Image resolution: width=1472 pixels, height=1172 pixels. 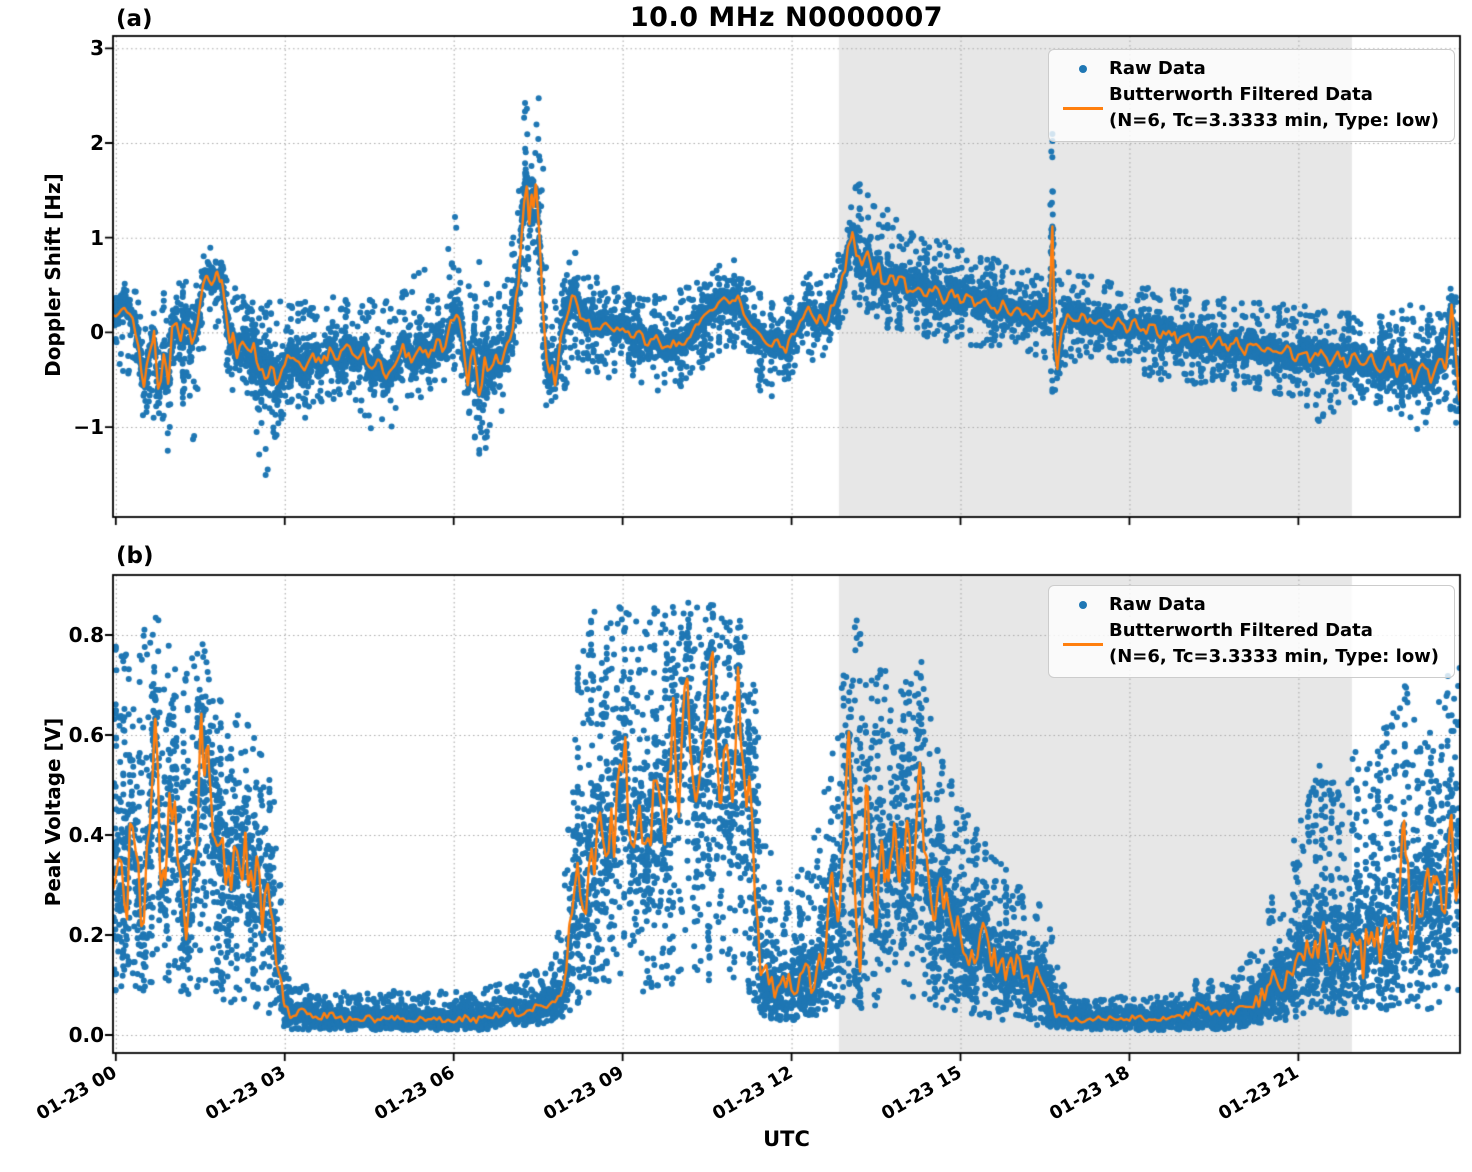 What do you see at coordinates (97, 142) in the screenshot?
I see `y-tick-label: 2` at bounding box center [97, 142].